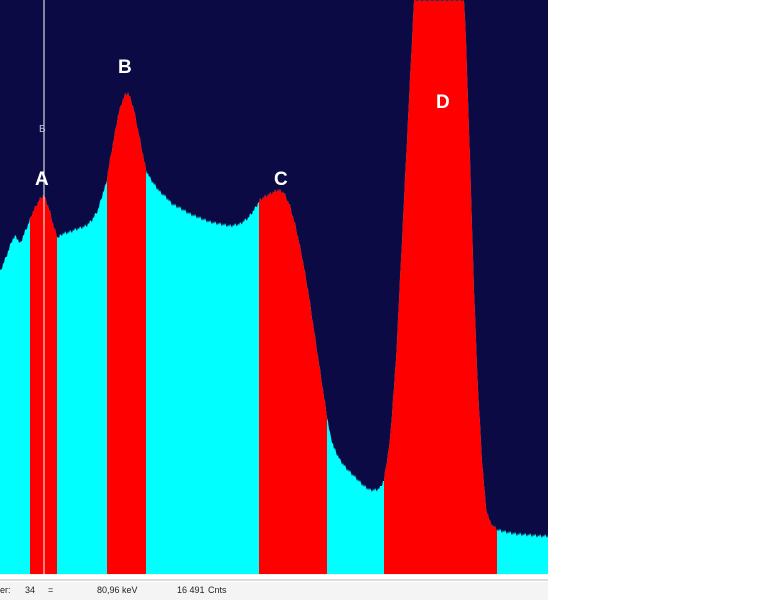 Image resolution: width=759 pixels, height=600 pixels. What do you see at coordinates (42, 129) in the screenshot?
I see `cursor-marker-label: B` at bounding box center [42, 129].